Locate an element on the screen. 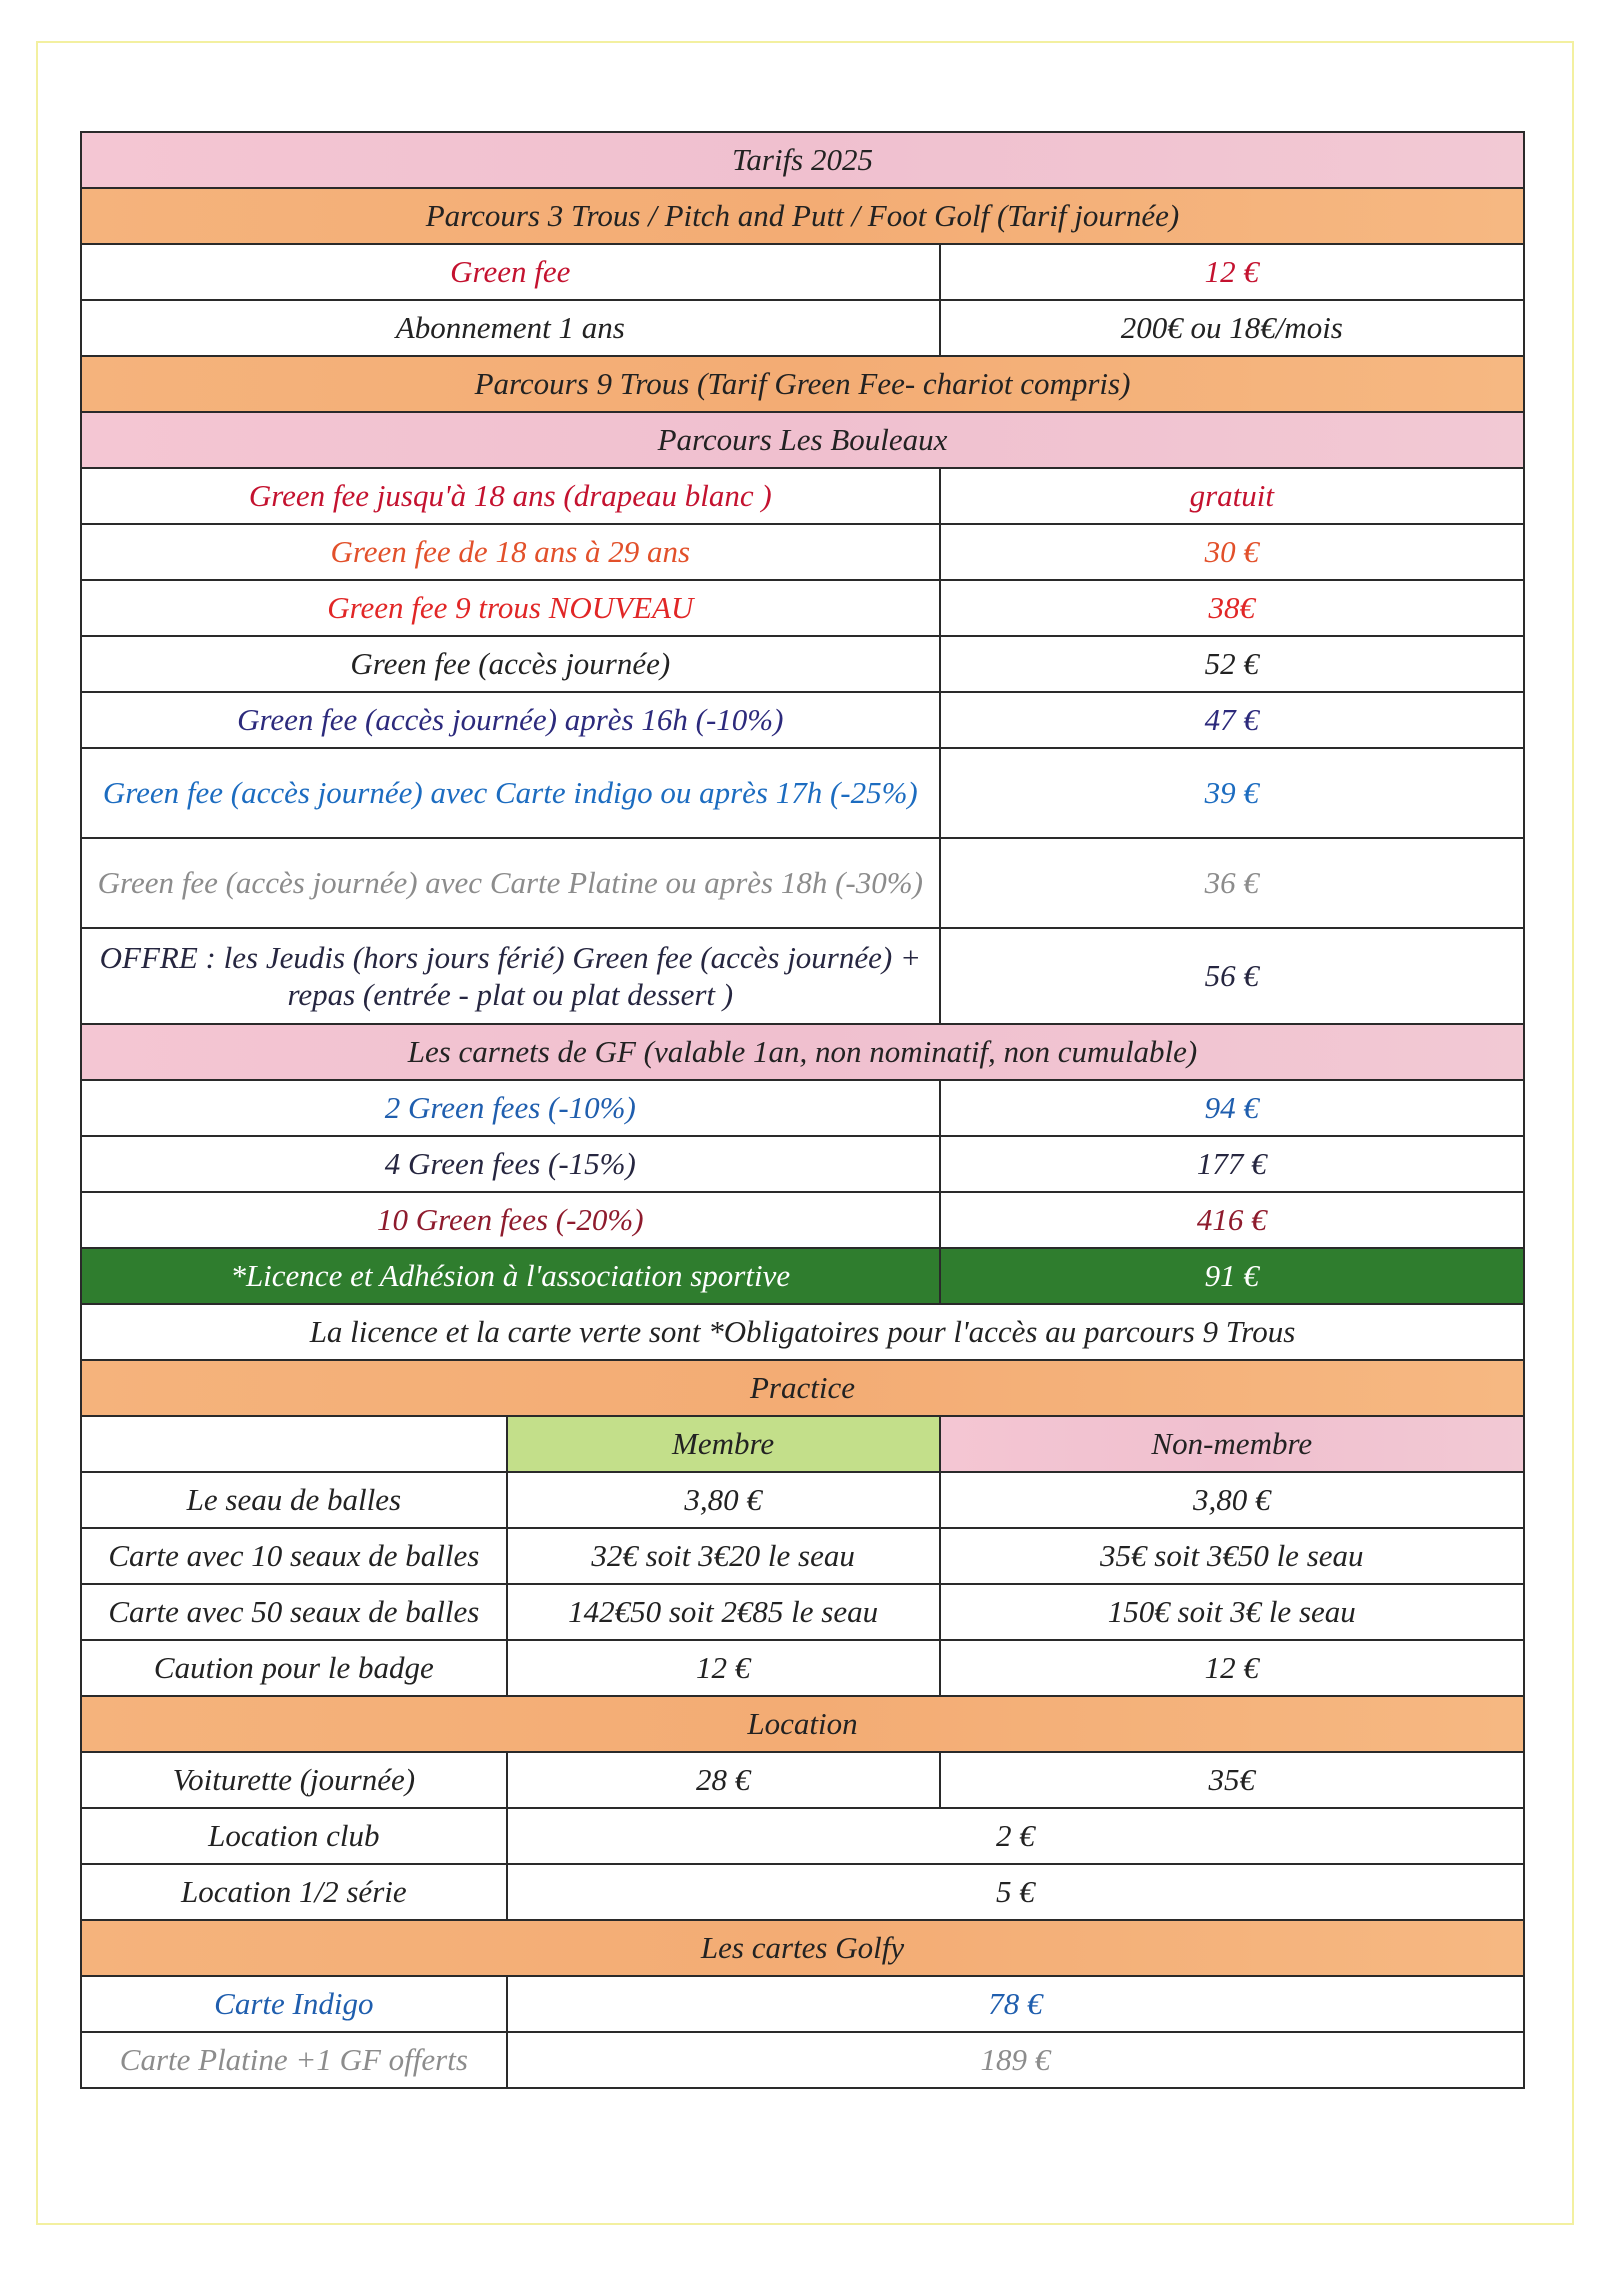 The image size is (1600, 2288). non-member-price: 35€ soit 3€50 le seau is located at coordinates (1232, 1556).